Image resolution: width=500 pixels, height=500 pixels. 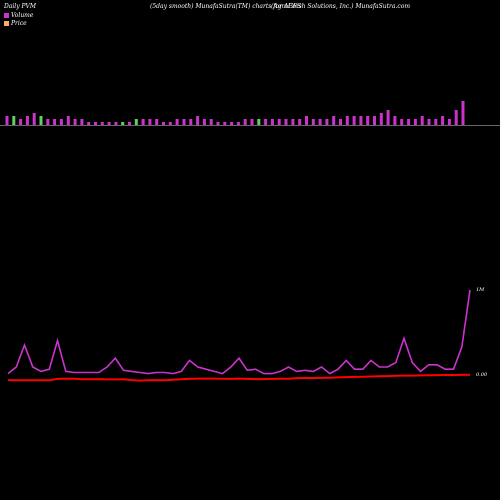 What do you see at coordinates (6, 15) in the screenshot?
I see `legend-volume-swatch` at bounding box center [6, 15].